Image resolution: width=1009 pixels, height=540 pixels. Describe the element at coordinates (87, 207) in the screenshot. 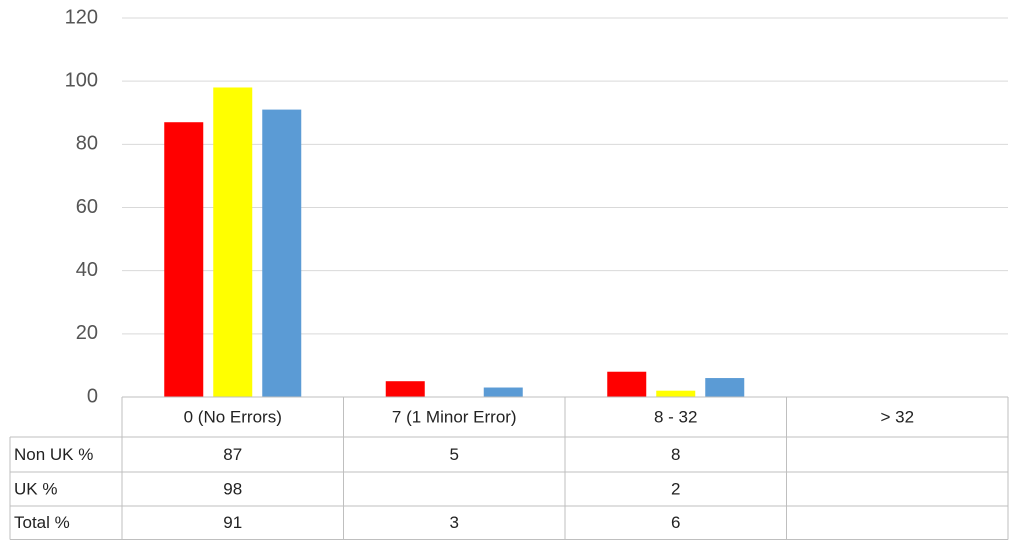

I see `y-tick-label: 60` at that location.